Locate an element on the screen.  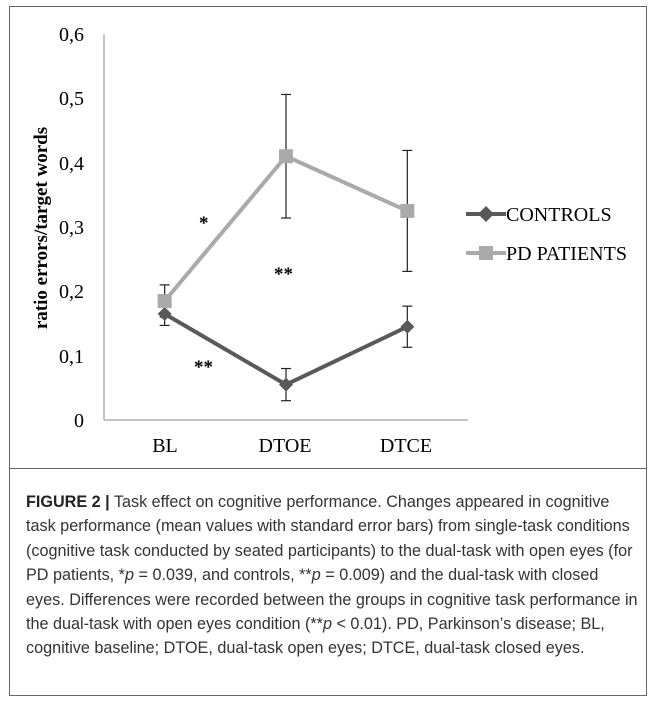
y-tick-labels: 0 0,1 0,2 0,3 0,4 0,5 0,6 is located at coordinates (71, 228).